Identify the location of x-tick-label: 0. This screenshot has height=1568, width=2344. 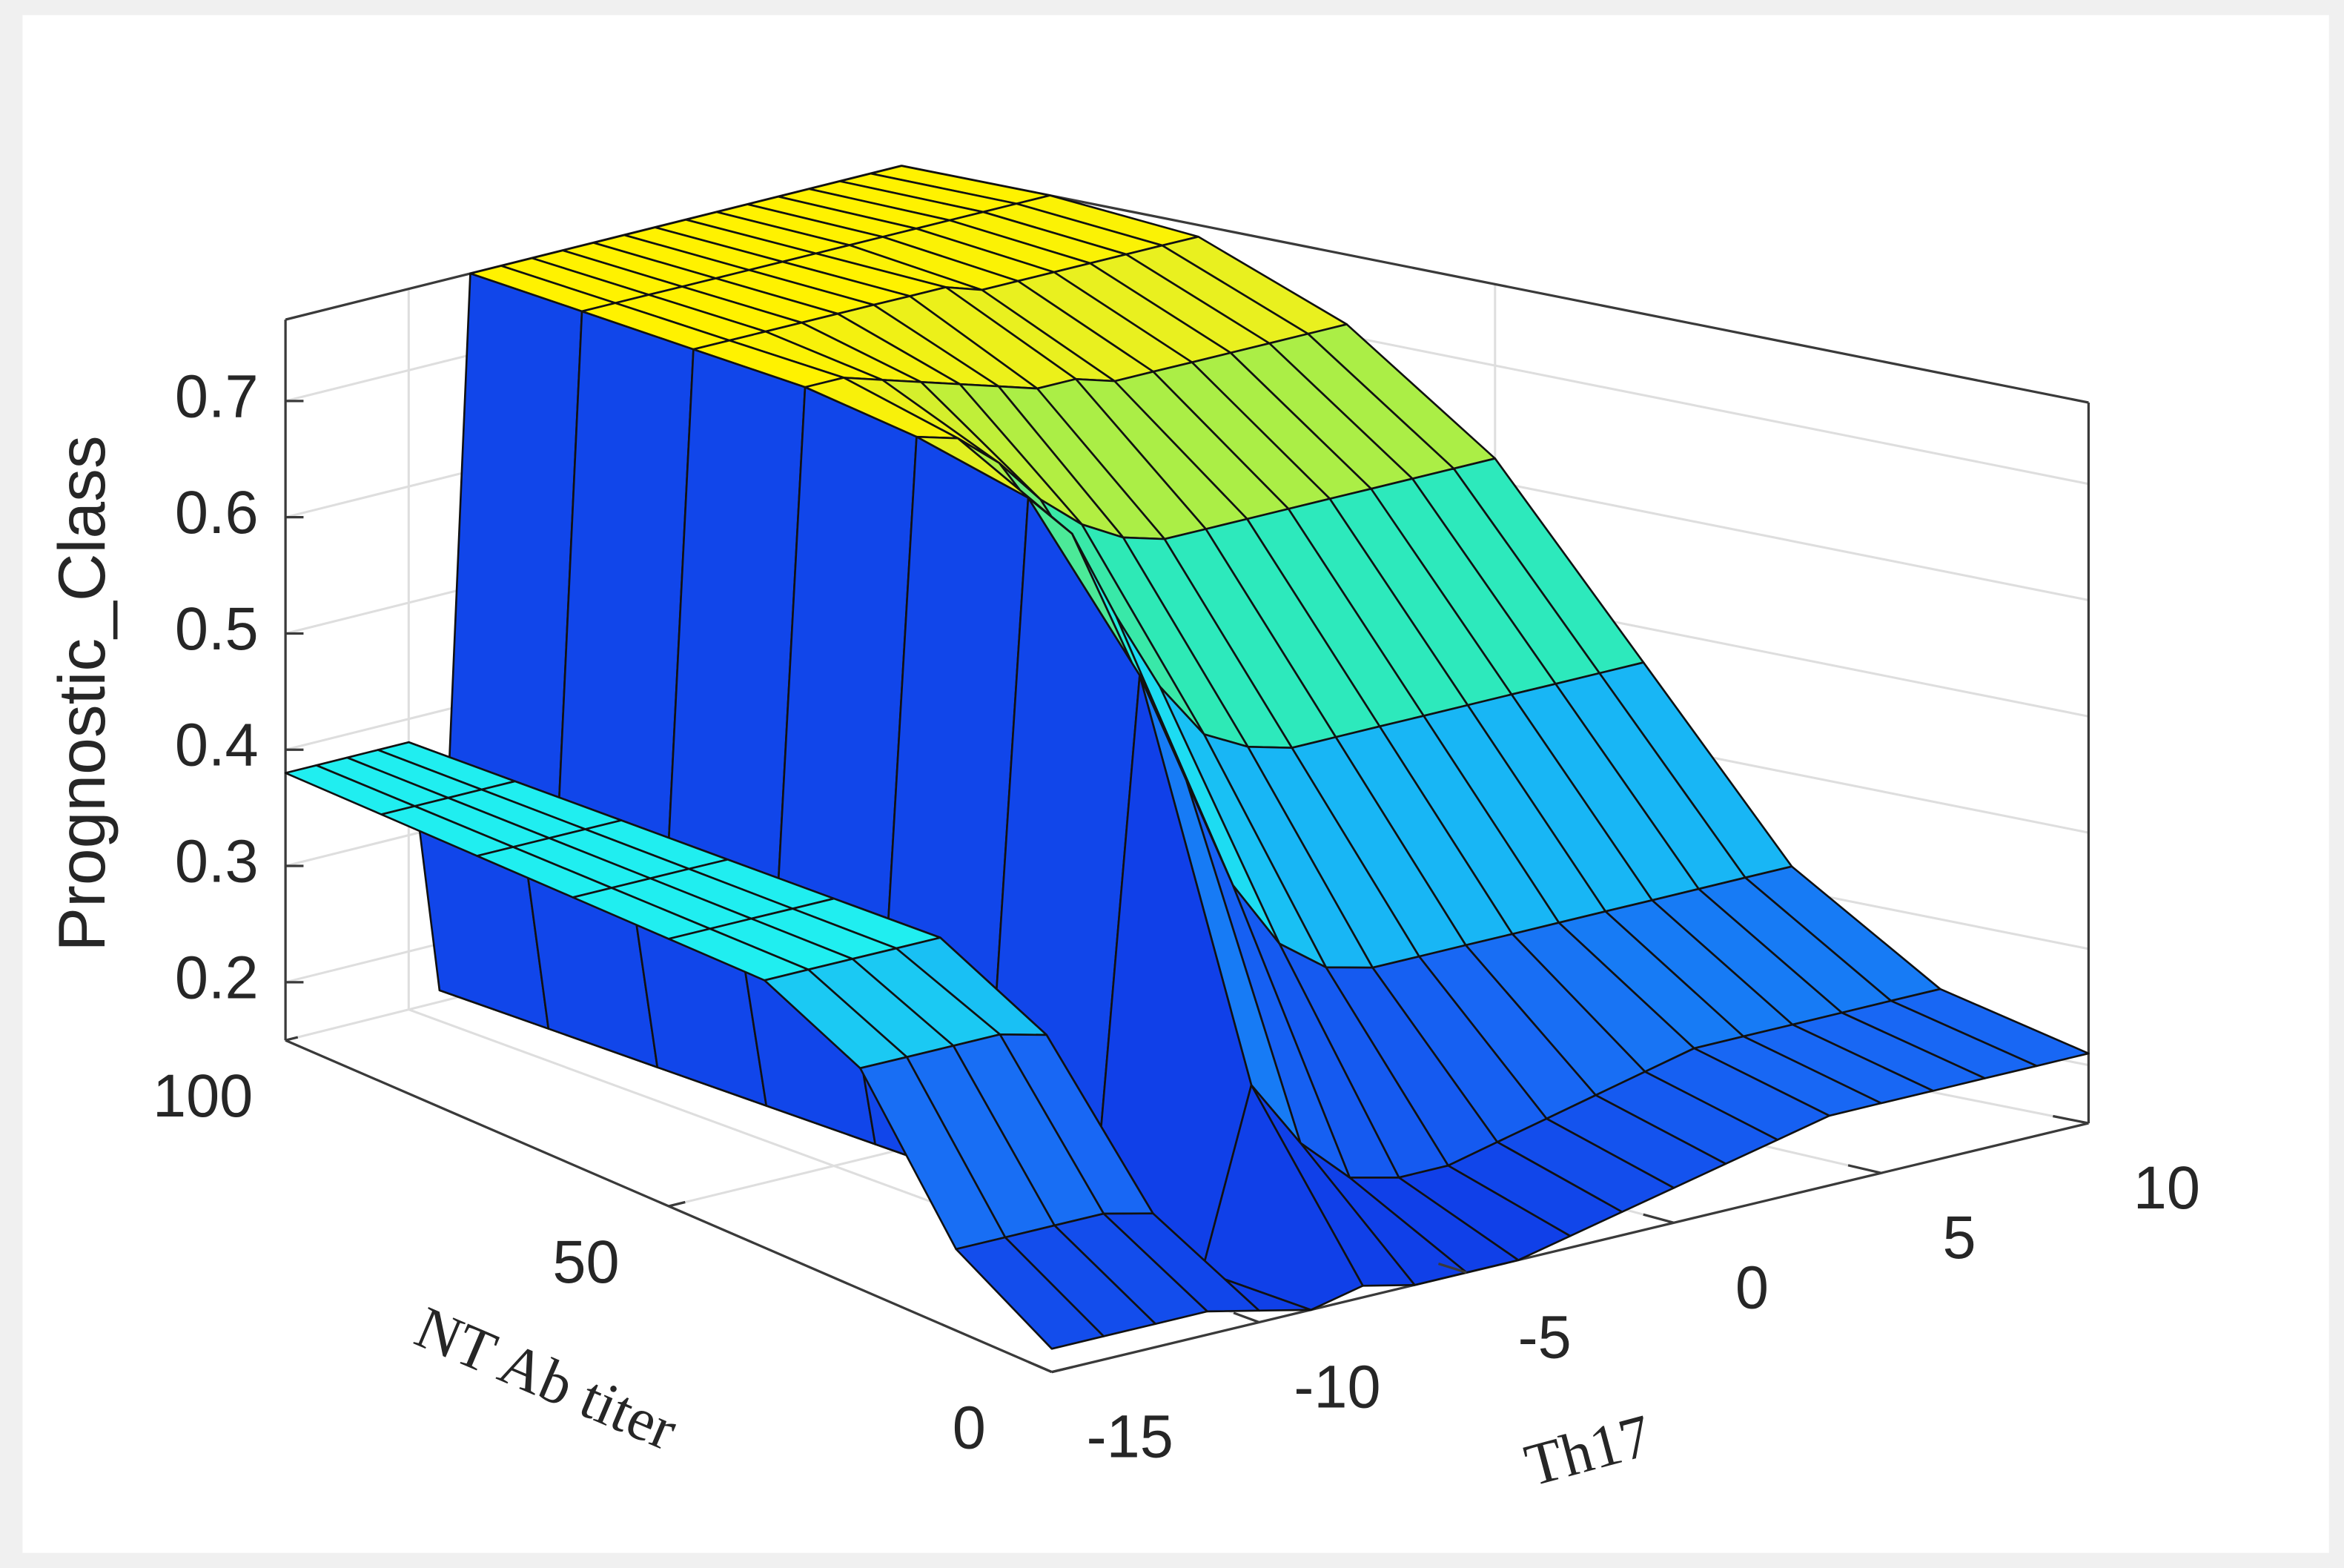
(1752, 1287).